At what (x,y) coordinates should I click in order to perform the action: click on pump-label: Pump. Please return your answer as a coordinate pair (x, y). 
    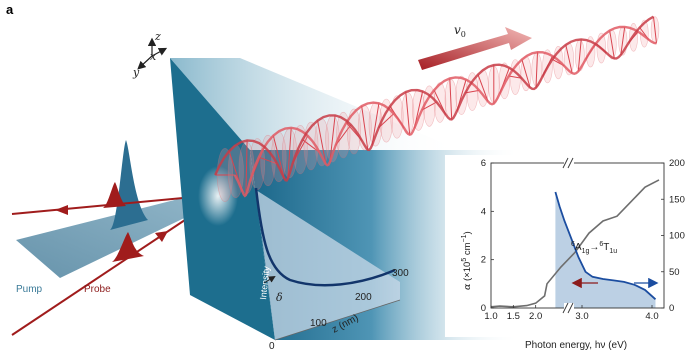
    Looking at the image, I should click on (29, 289).